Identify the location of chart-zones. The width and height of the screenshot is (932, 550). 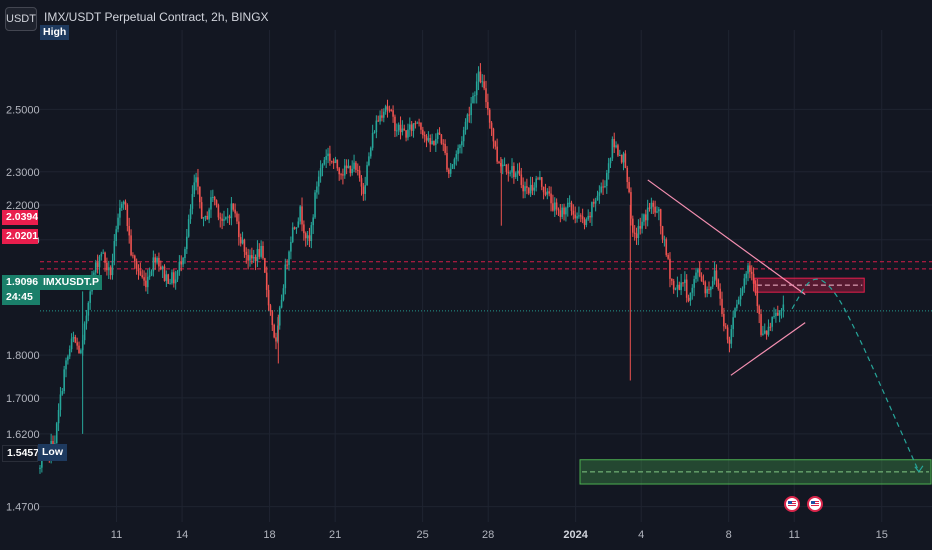
(755, 381).